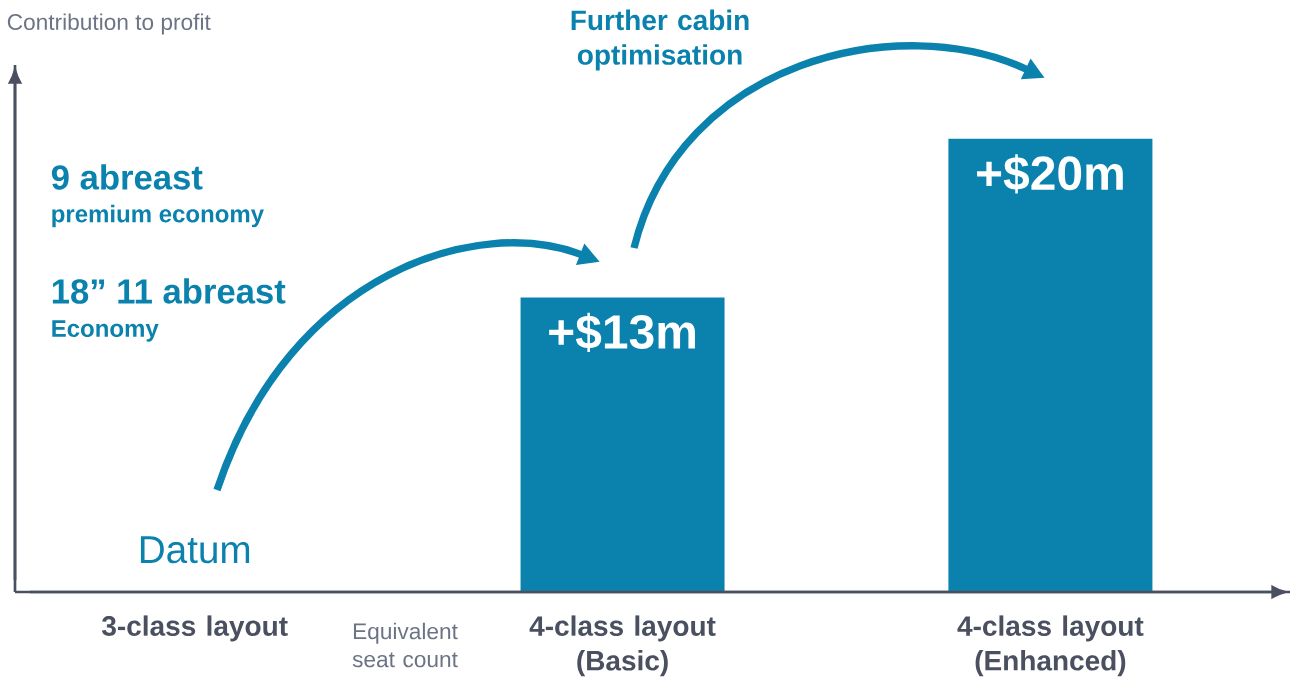 The image size is (1295, 686). Describe the element at coordinates (169, 291) in the screenshot. I see `annotation: 18” 11 abreast` at that location.